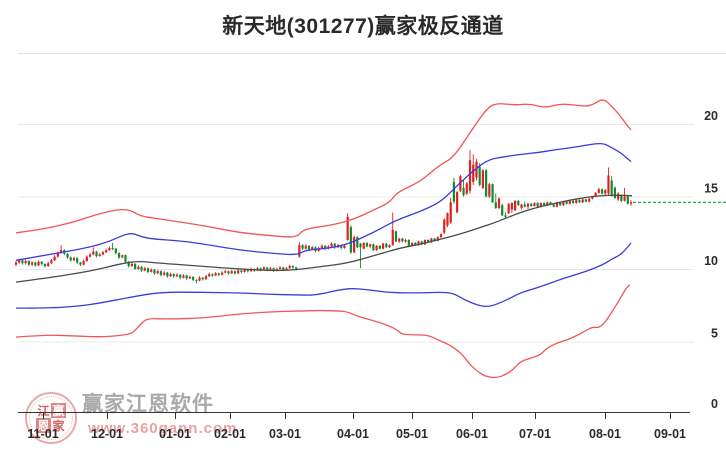 The height and width of the screenshot is (450, 726). Describe the element at coordinates (670, 434) in the screenshot. I see `x-axis-label-09-01: 09-01` at that location.